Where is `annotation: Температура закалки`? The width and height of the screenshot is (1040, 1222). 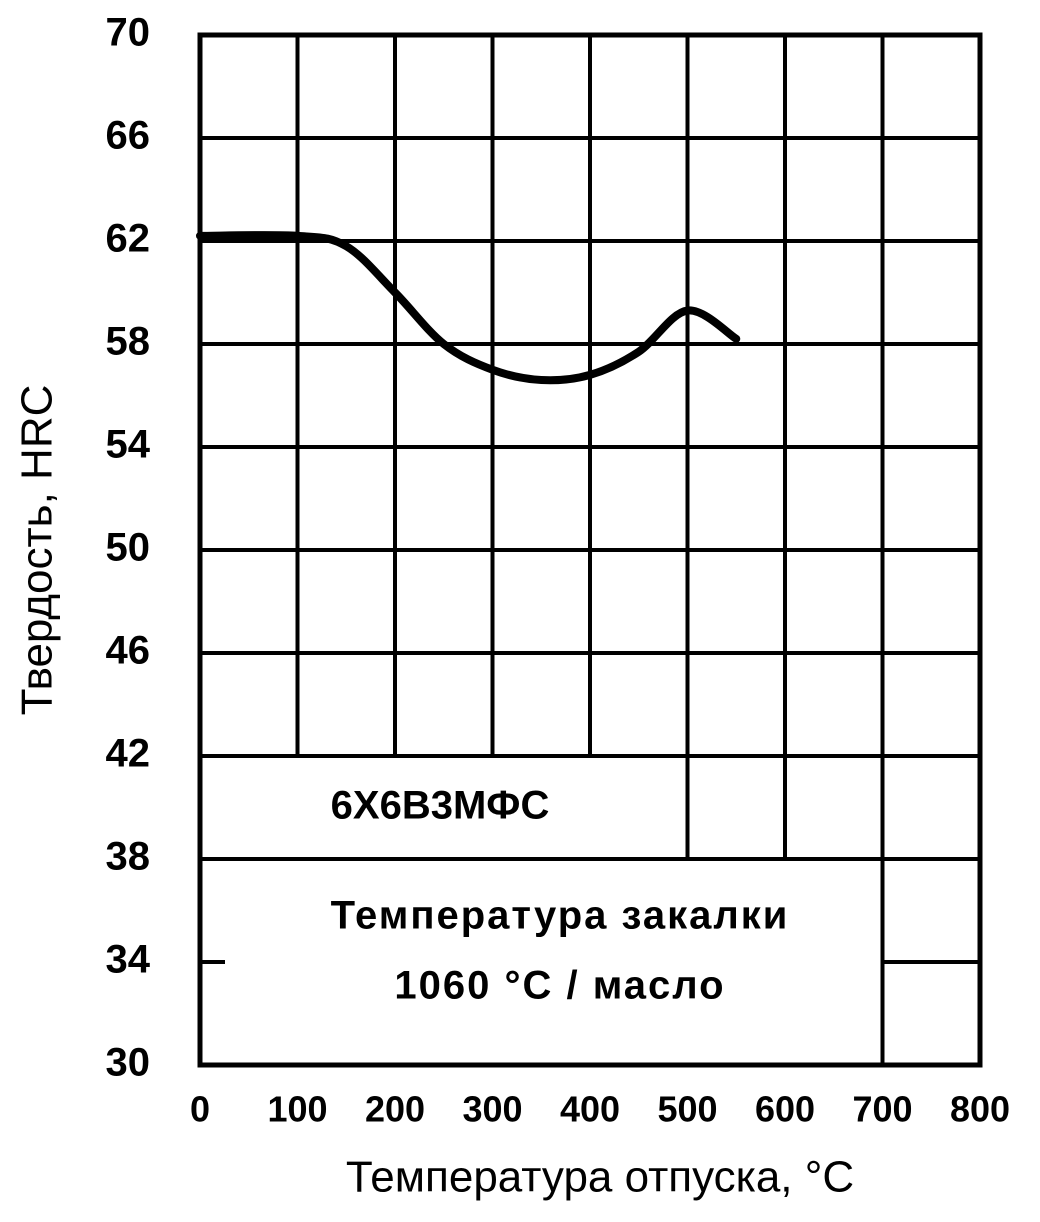 annotation: Температура закалки is located at coordinates (560, 916).